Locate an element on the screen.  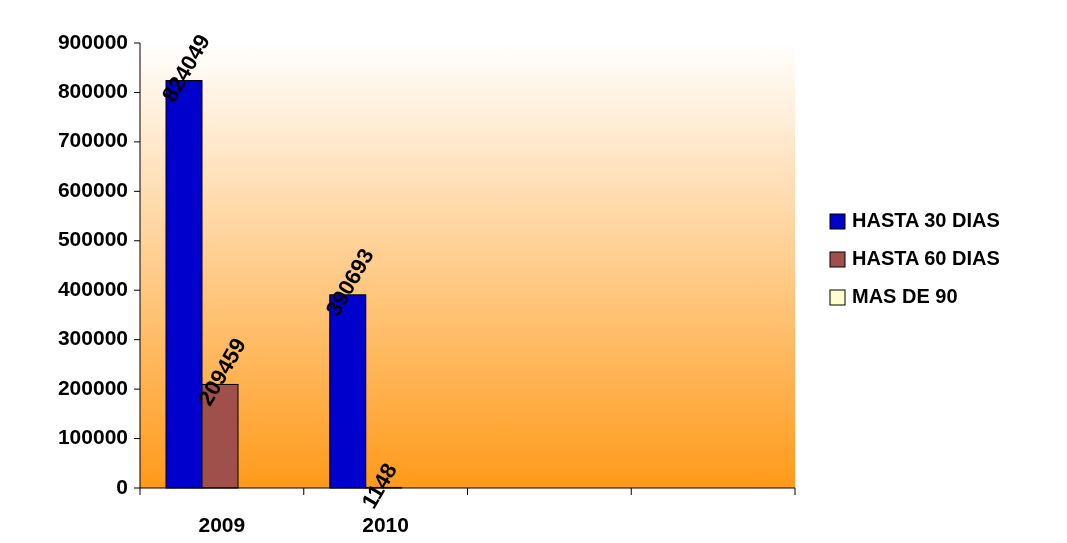
y-tick-label: 700000 is located at coordinates (92, 140).